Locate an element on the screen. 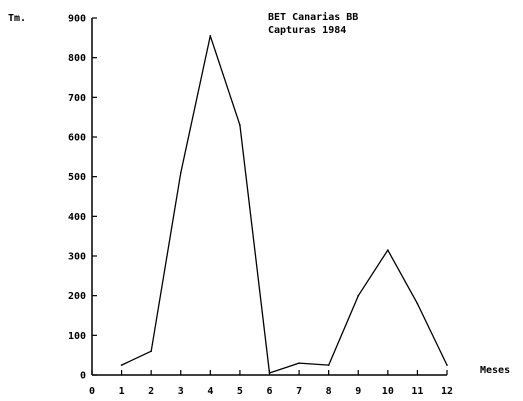 This screenshot has width=523, height=401. chart-title-line-2: Capturas 1984 is located at coordinates (307, 30).